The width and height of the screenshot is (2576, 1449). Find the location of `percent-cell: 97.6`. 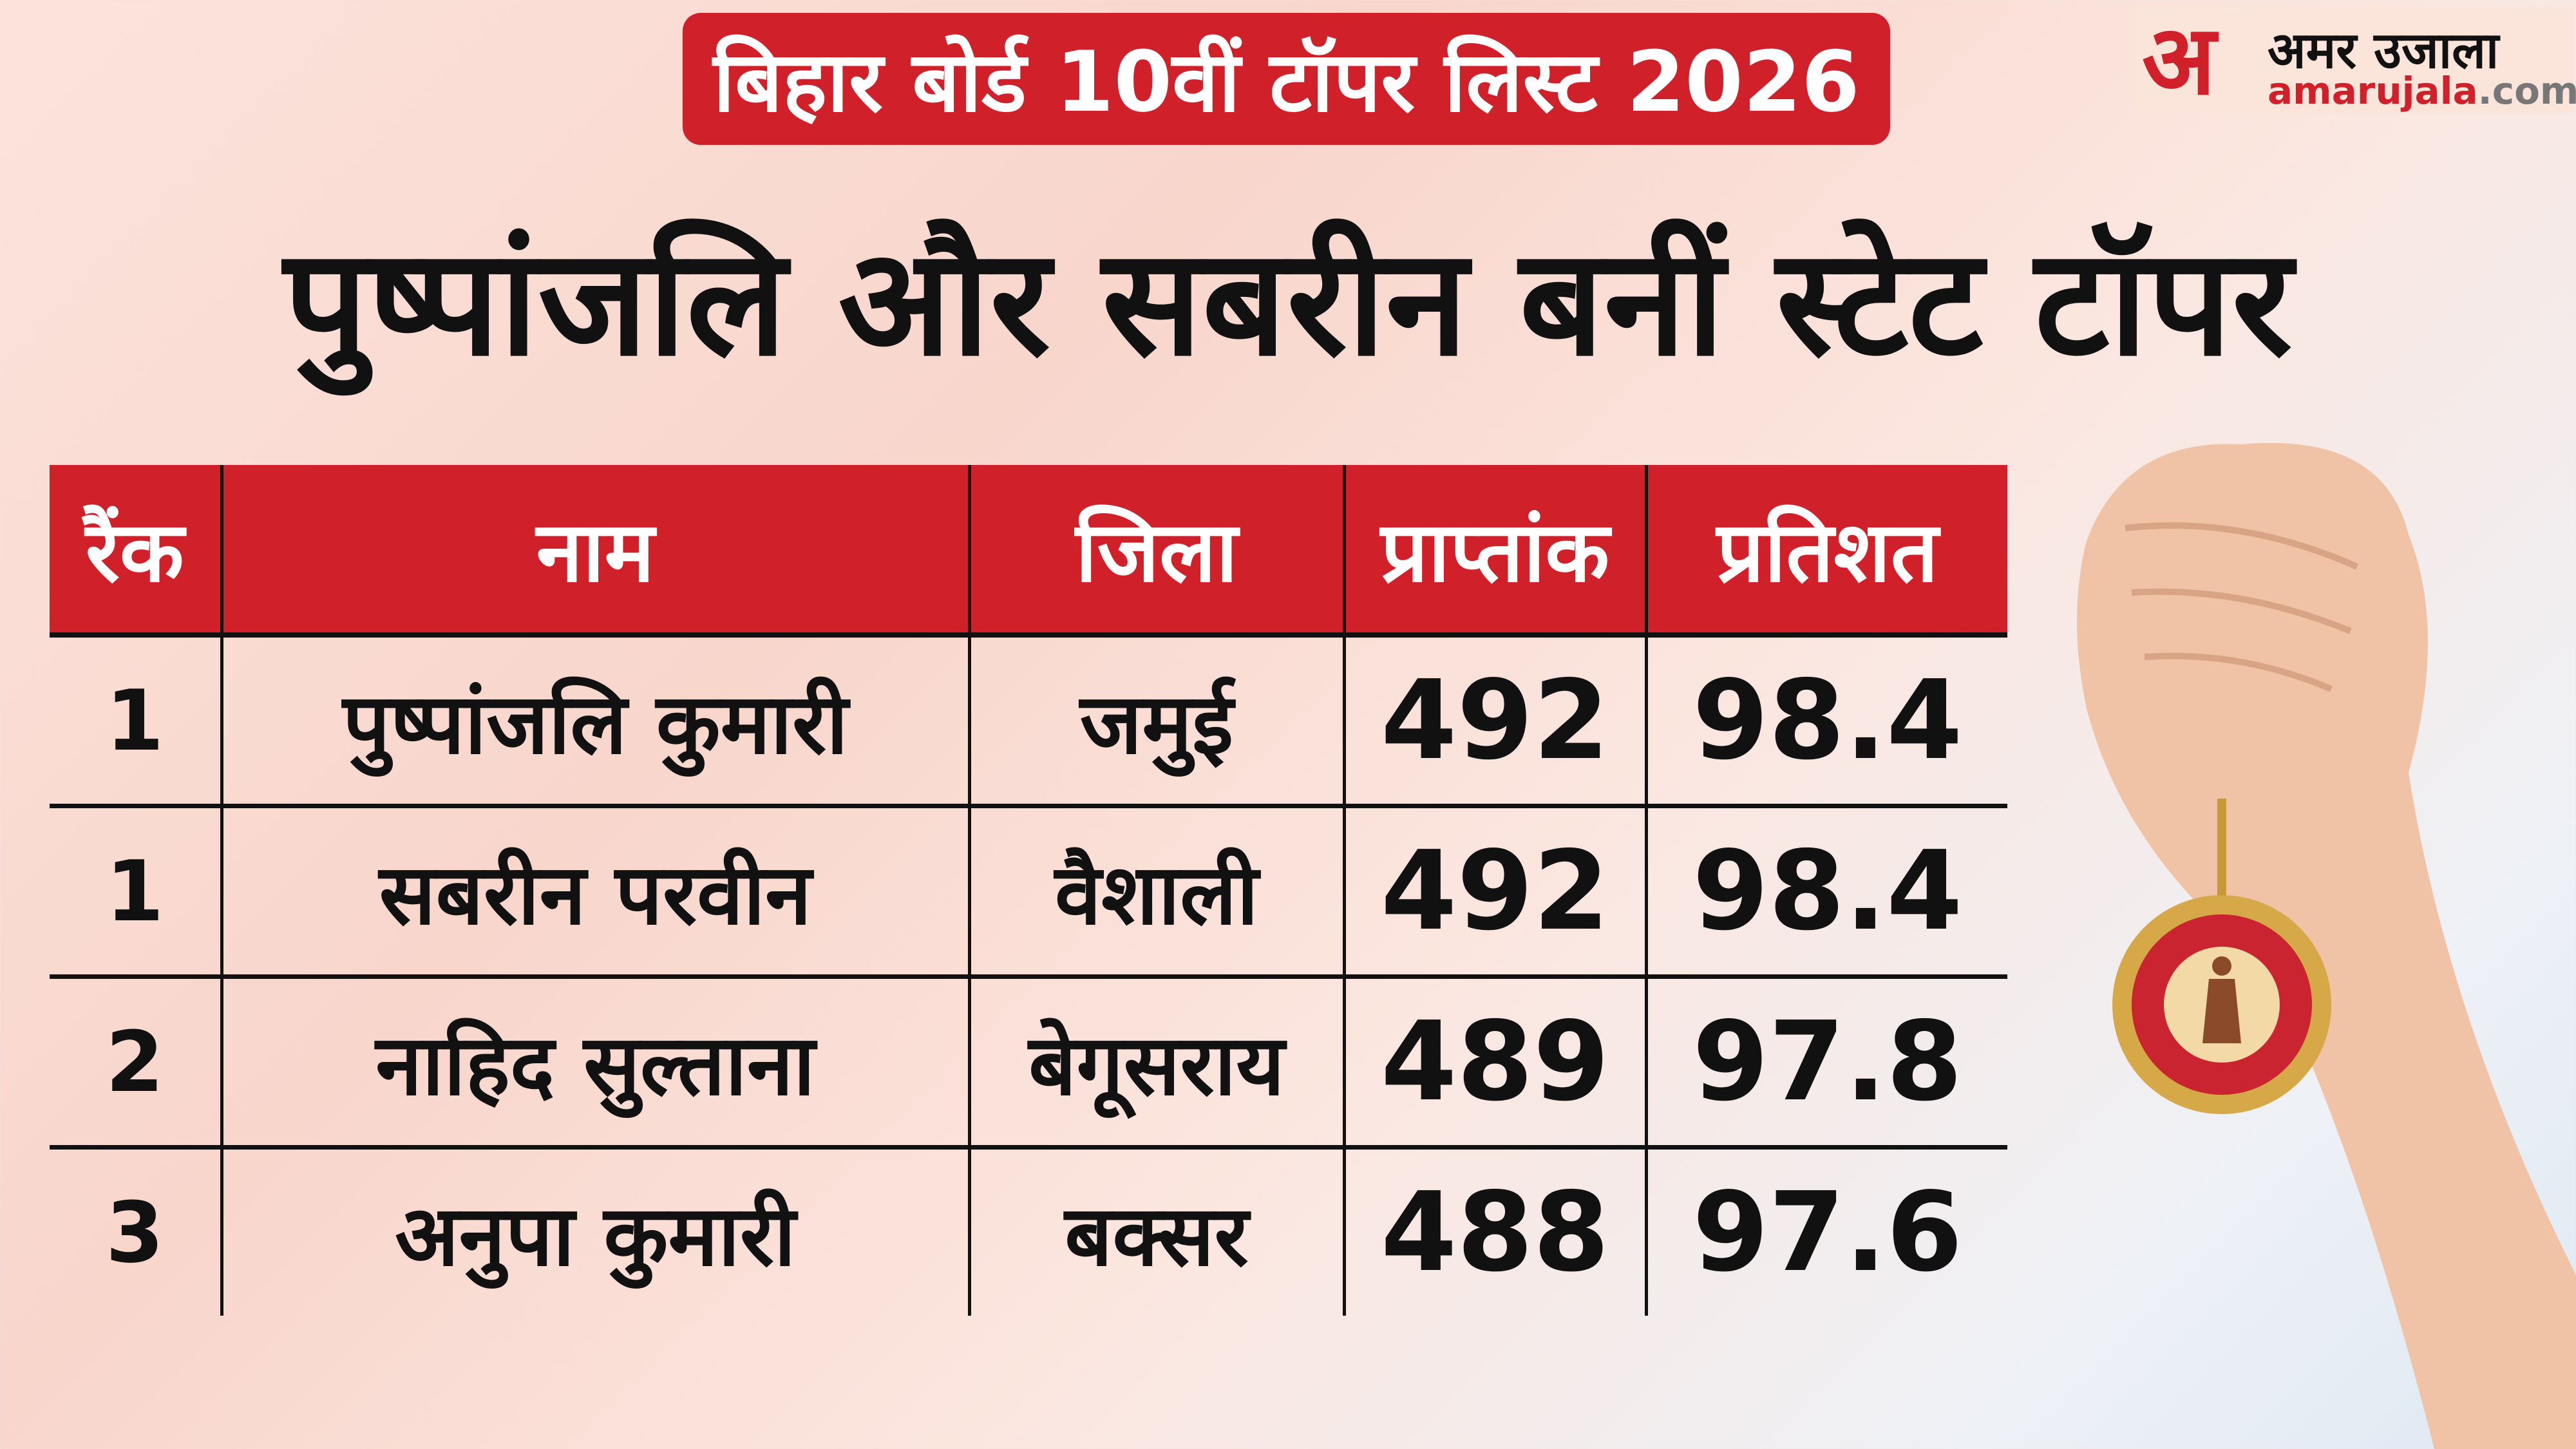

percent-cell: 97.6 is located at coordinates (1826, 1231).